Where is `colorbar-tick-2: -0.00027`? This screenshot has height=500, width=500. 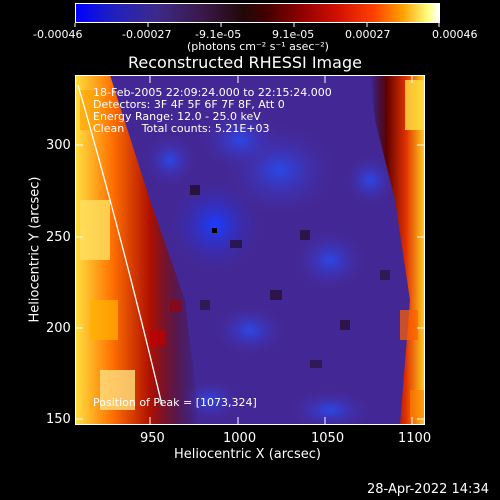
colorbar-tick-2: -0.00027 is located at coordinates (147, 34).